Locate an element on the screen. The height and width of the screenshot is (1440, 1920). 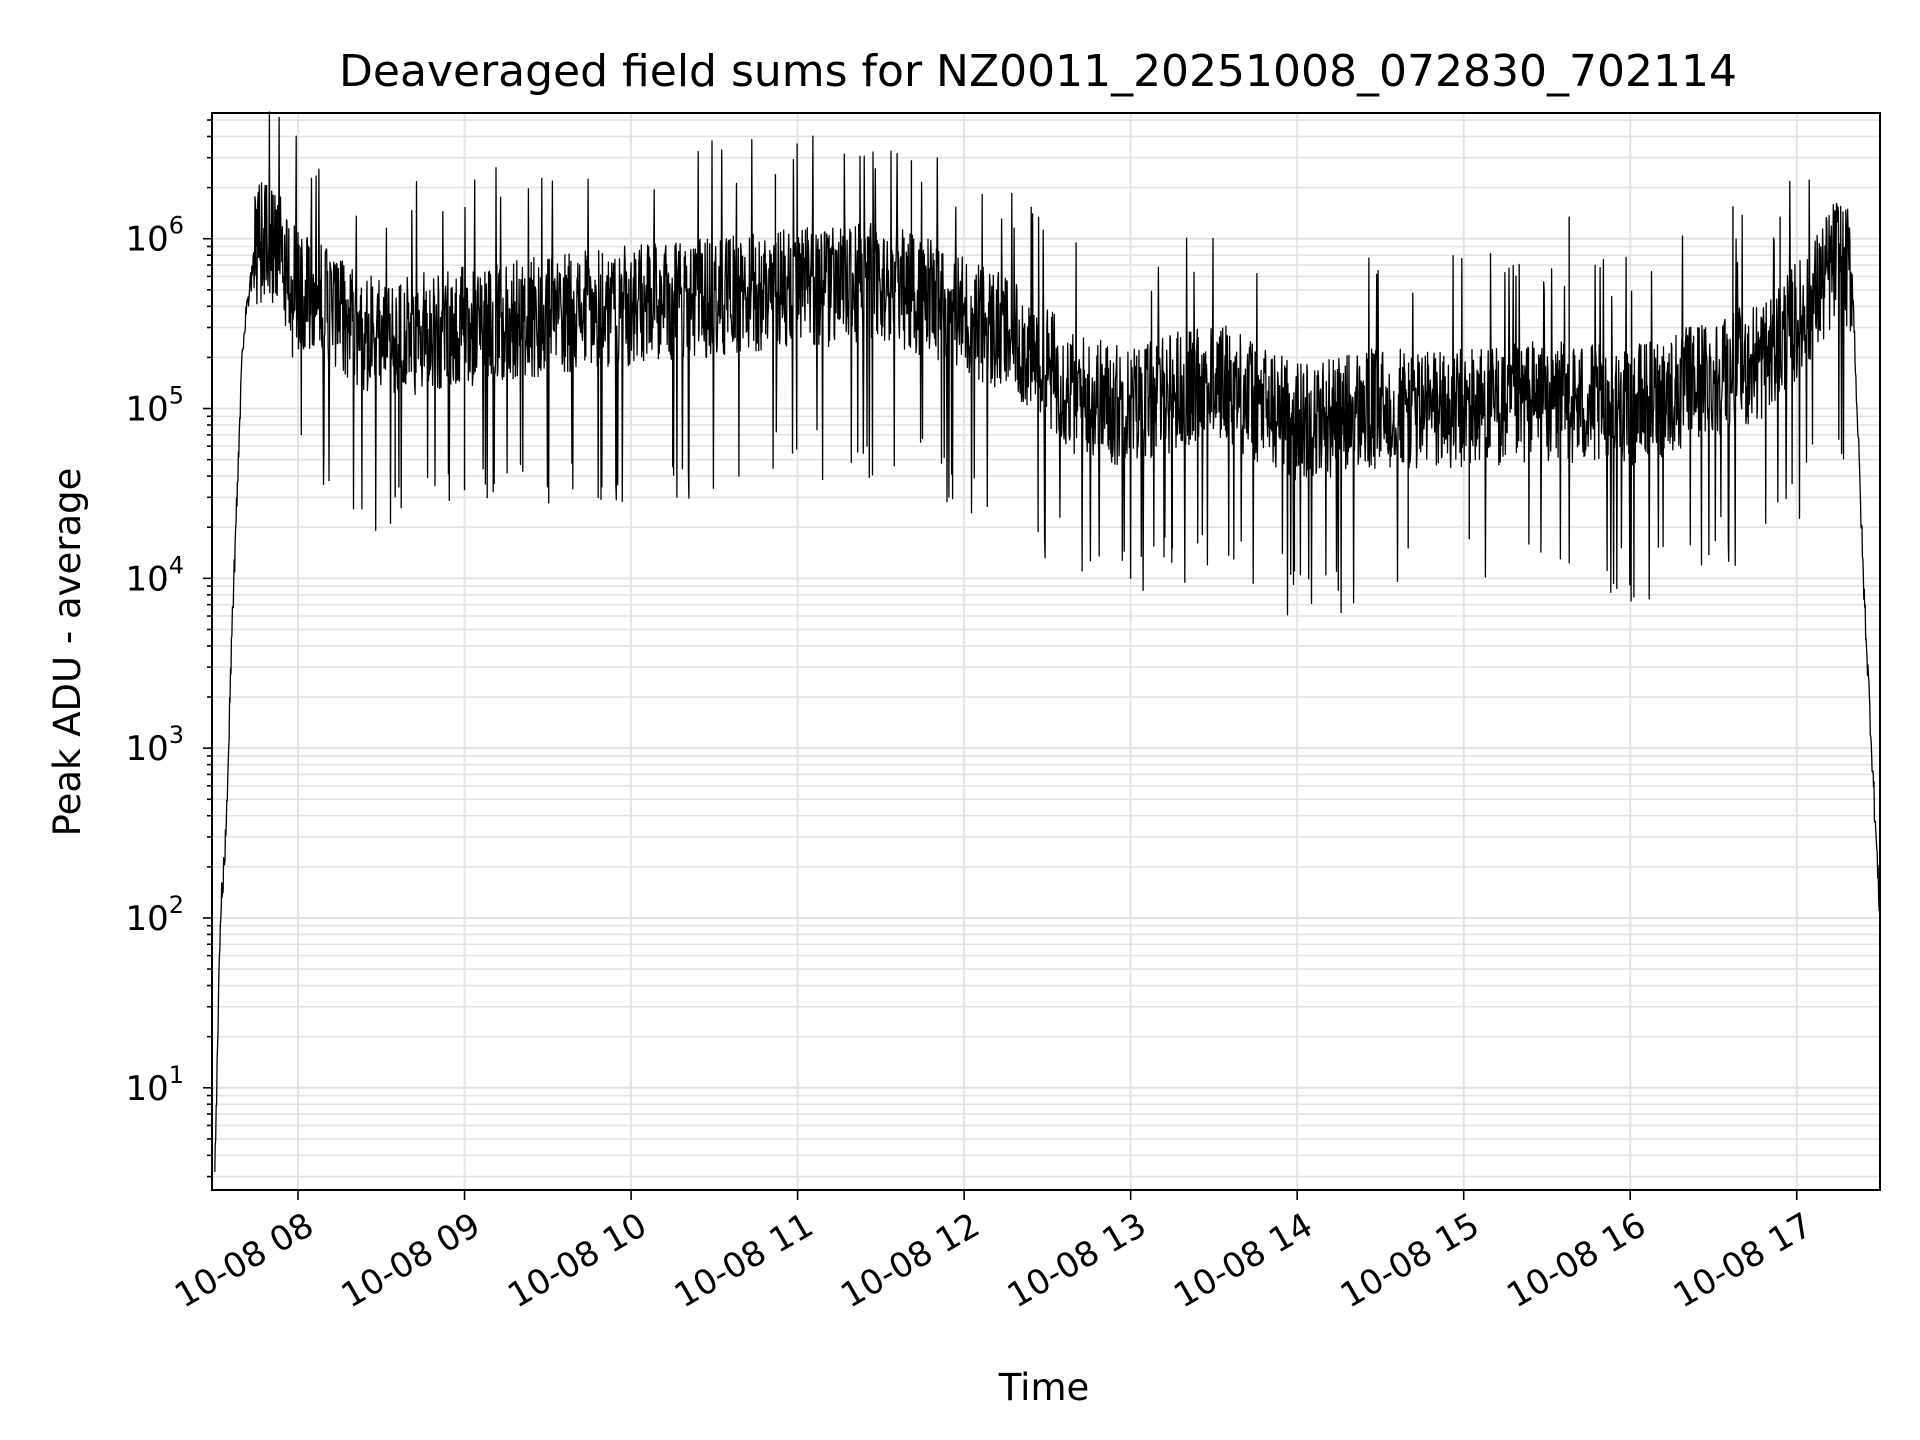
y-axis-title: Peak ADU - average is located at coordinates (67, 652).